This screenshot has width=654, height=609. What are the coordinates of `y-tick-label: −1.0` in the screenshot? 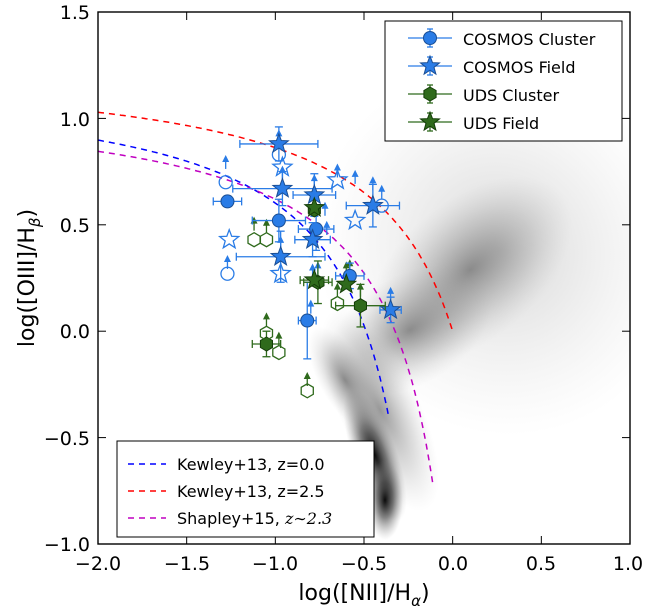 It's located at (67, 545).